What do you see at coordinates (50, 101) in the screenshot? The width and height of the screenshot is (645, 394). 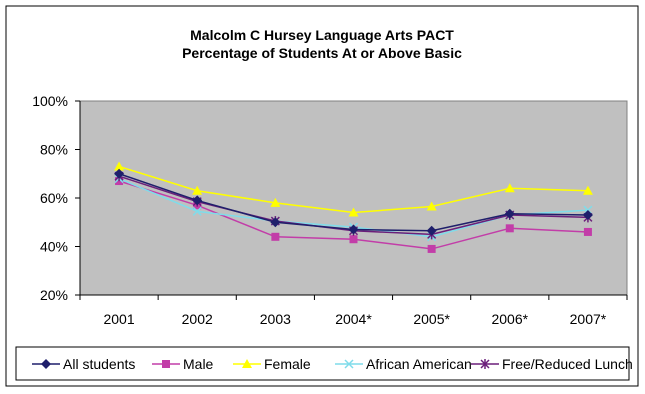 I see `y-tick-label: 100%` at bounding box center [50, 101].